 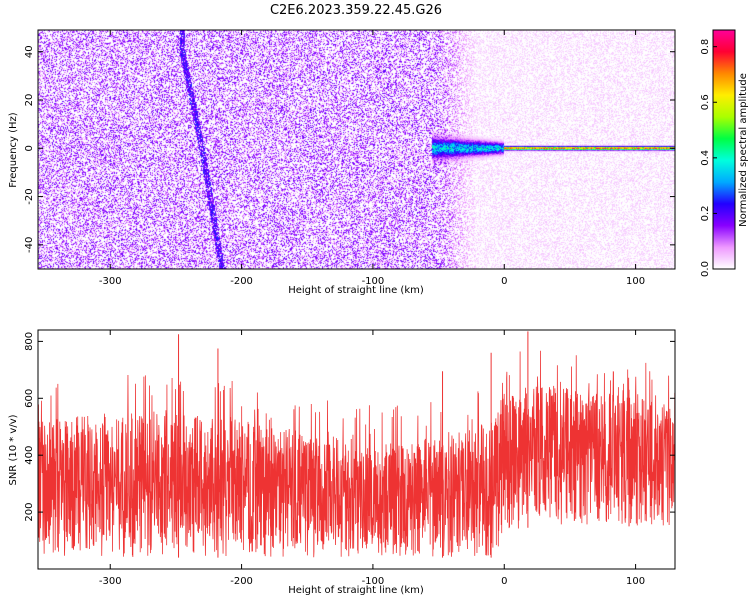 What do you see at coordinates (13, 150) in the screenshot?
I see `spectrogram-y-label: Frequency (Hz)` at bounding box center [13, 150].